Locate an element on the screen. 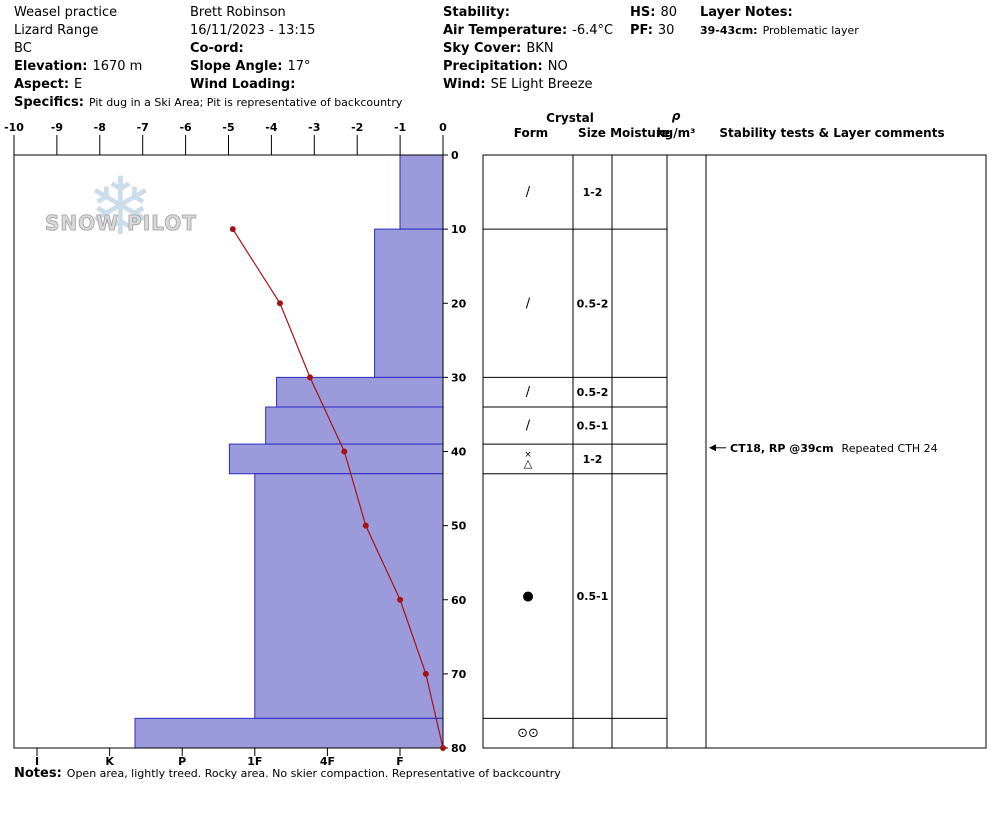  crystal-grid-border is located at coordinates (575, 451).